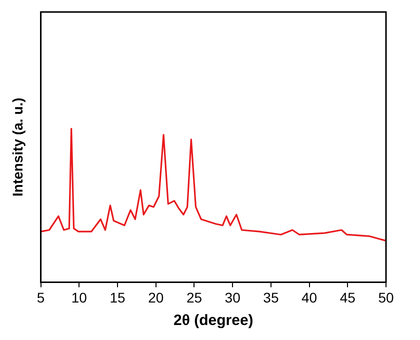 The height and width of the screenshot is (340, 420). I want to click on x-tick-label: 20, so click(156, 297).